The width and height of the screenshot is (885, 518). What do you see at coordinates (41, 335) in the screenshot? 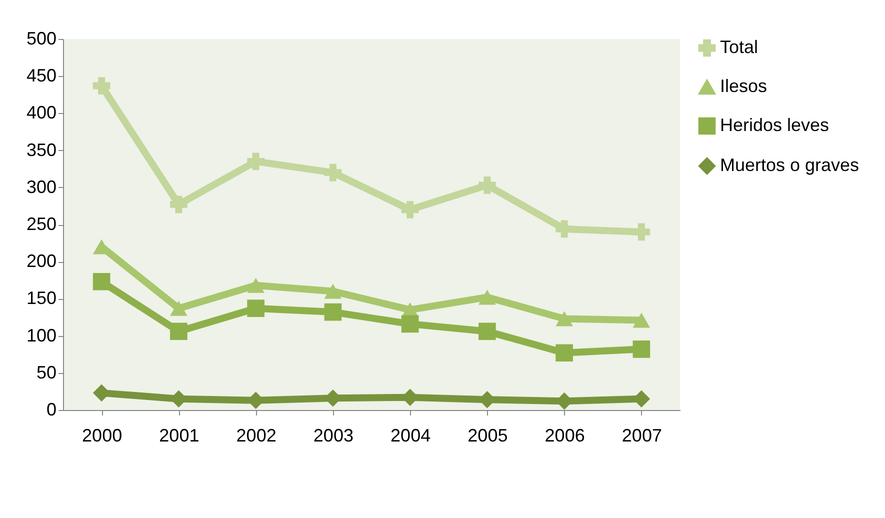
I see `y-tick-label: 100` at bounding box center [41, 335].